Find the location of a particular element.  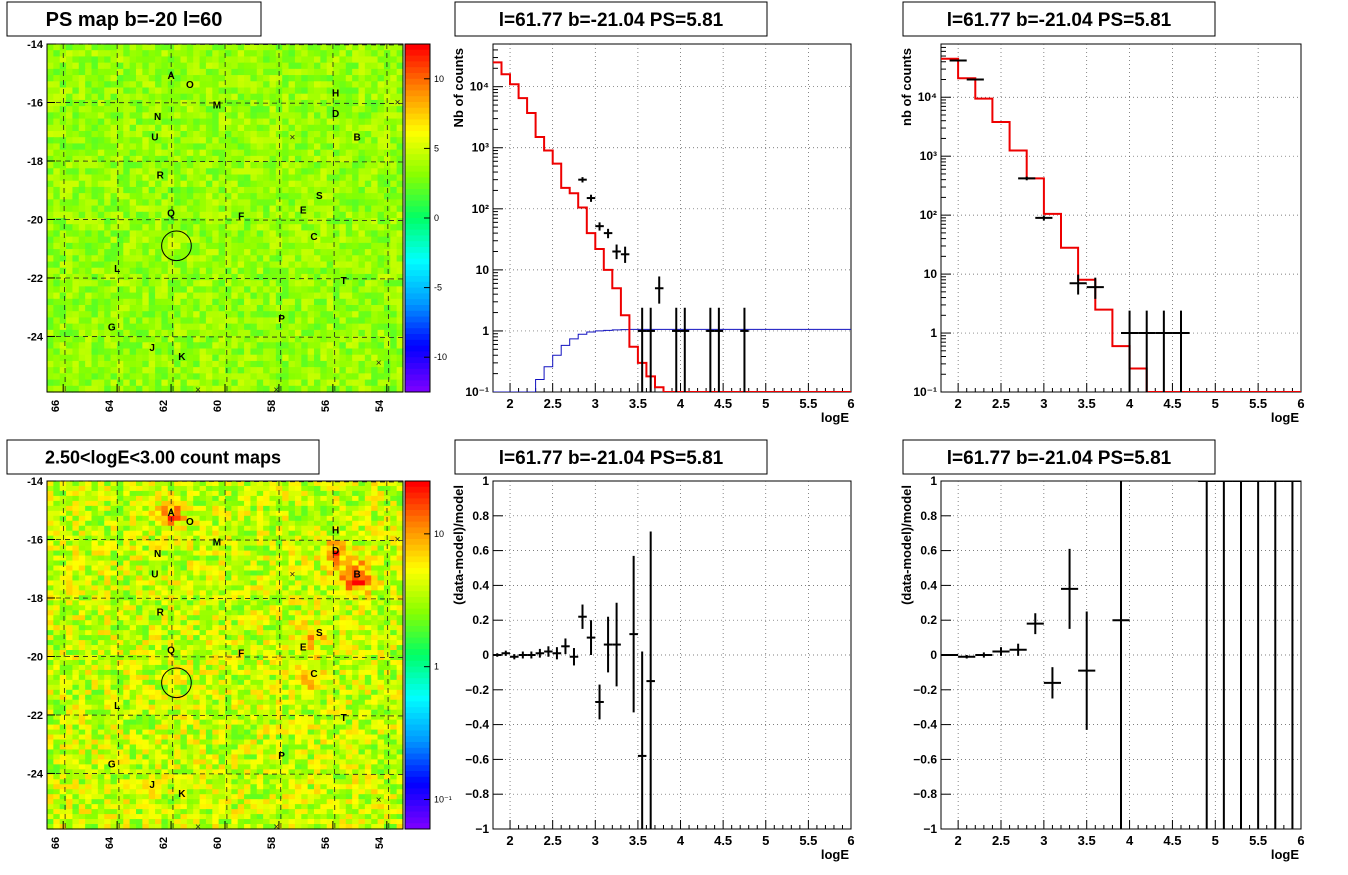

y-tick-label: -22 is located at coordinates (35, 279).